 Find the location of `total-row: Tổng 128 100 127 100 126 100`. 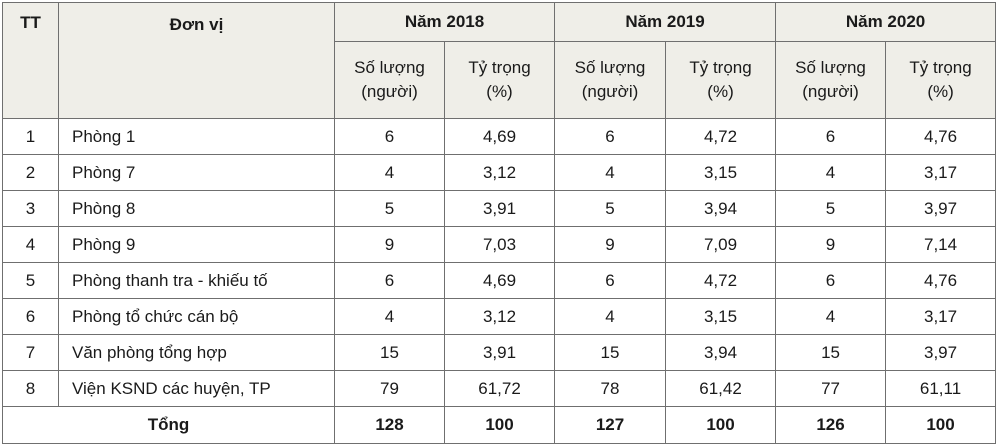

total-row: Tổng 128 100 127 100 126 100 is located at coordinates (499, 425).